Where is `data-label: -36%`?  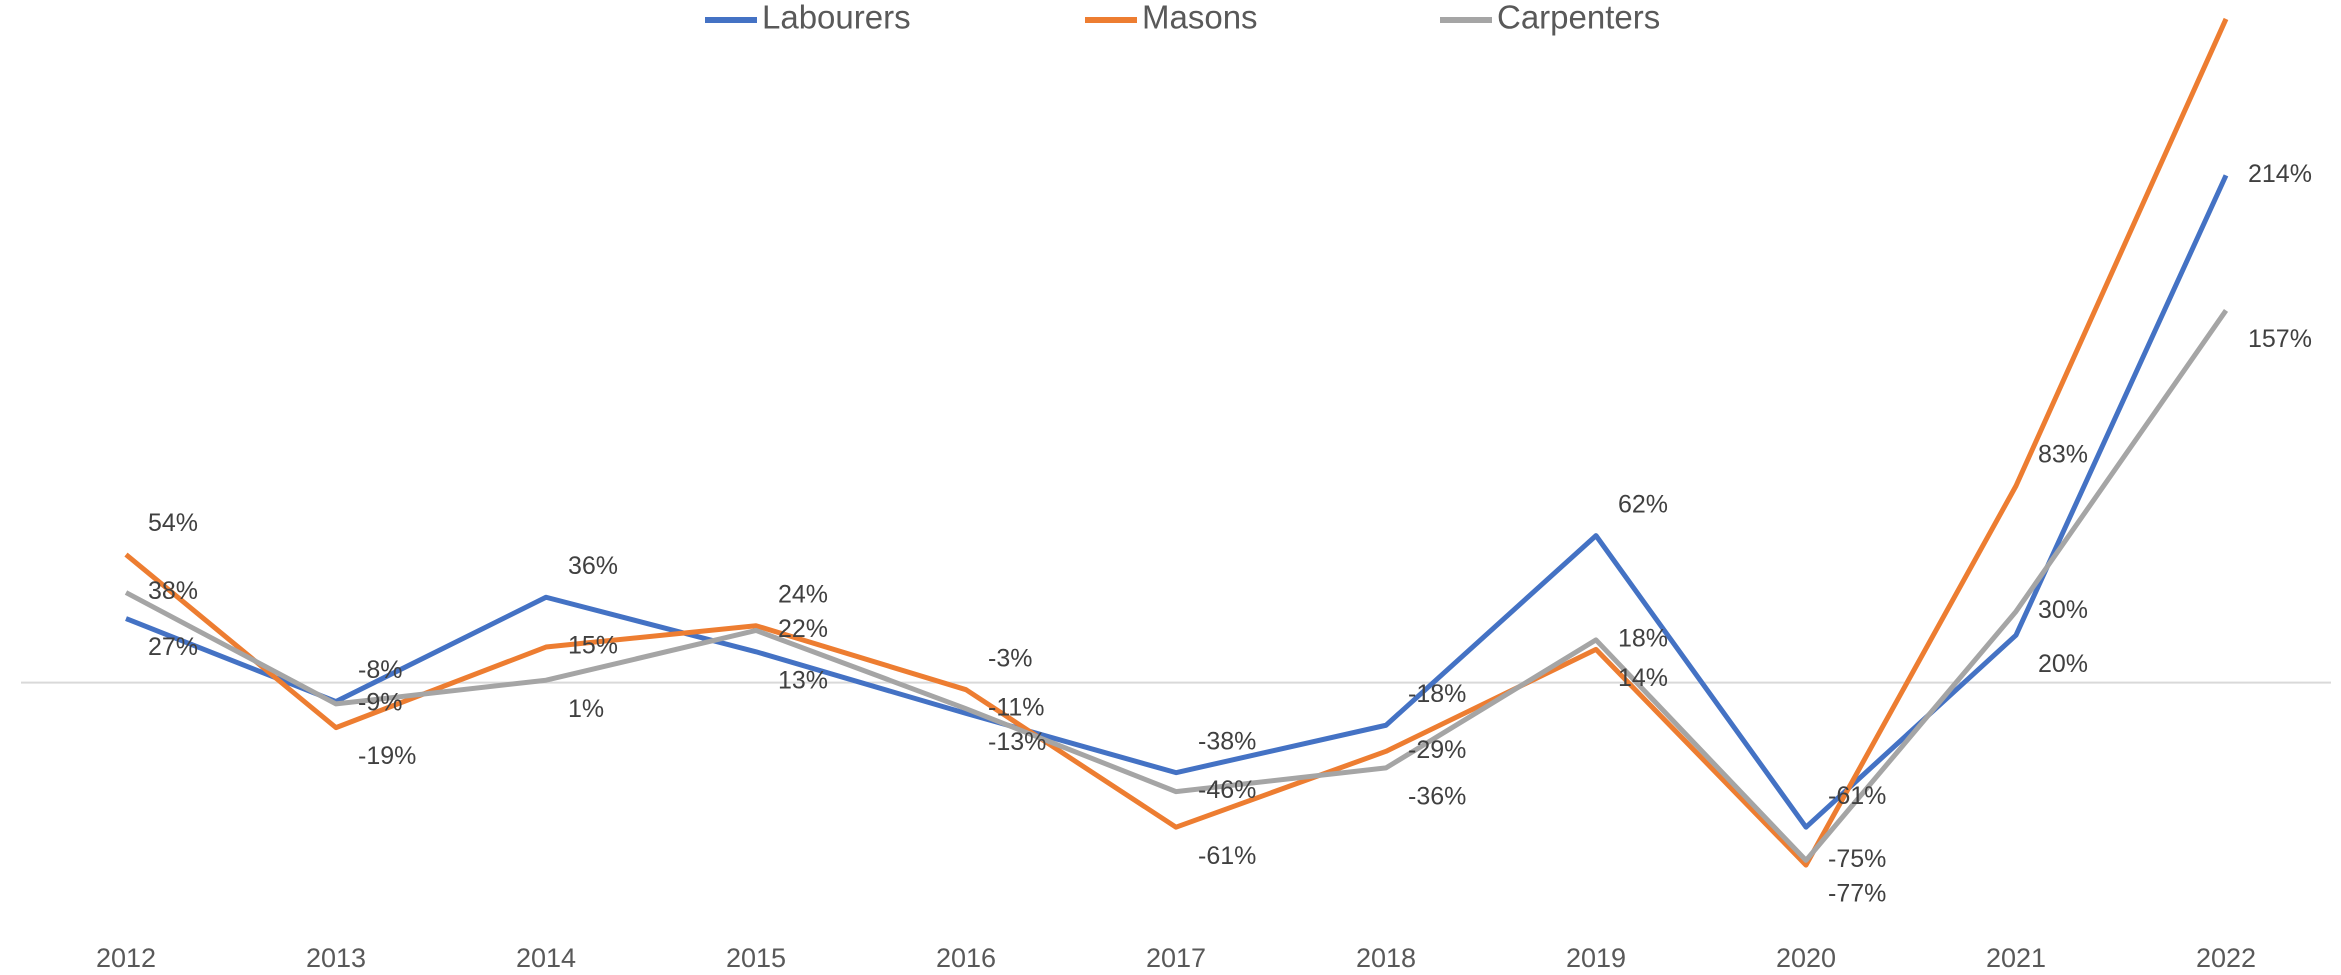 data-label: -36% is located at coordinates (1437, 797).